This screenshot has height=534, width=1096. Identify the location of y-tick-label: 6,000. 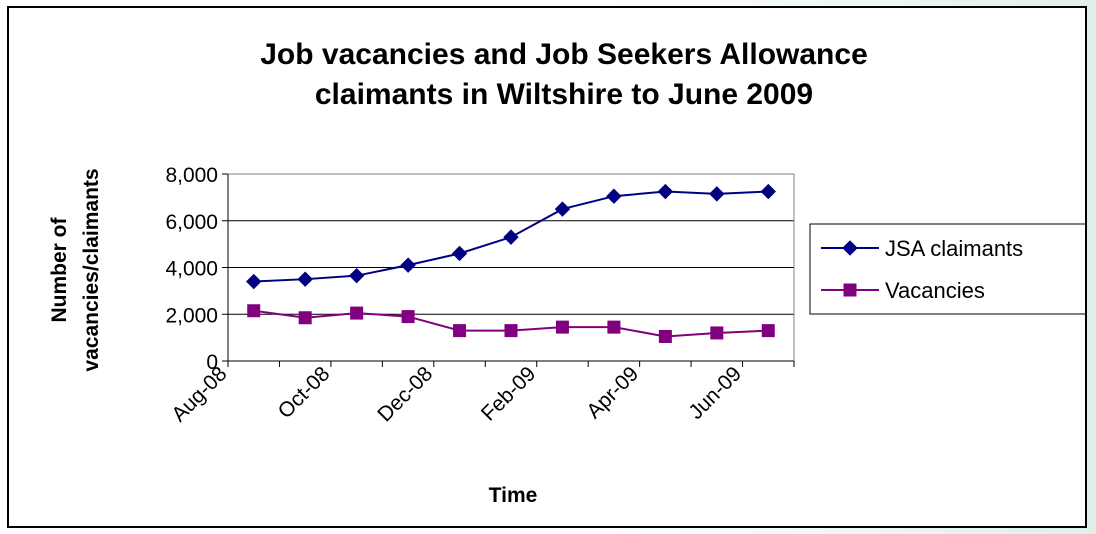
(191, 222).